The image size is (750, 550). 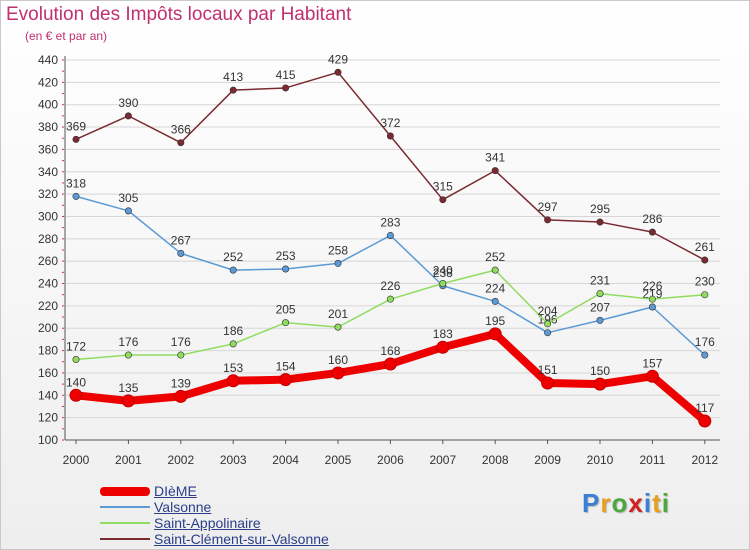 I want to click on y-tick-label: 260, so click(x=48, y=261).